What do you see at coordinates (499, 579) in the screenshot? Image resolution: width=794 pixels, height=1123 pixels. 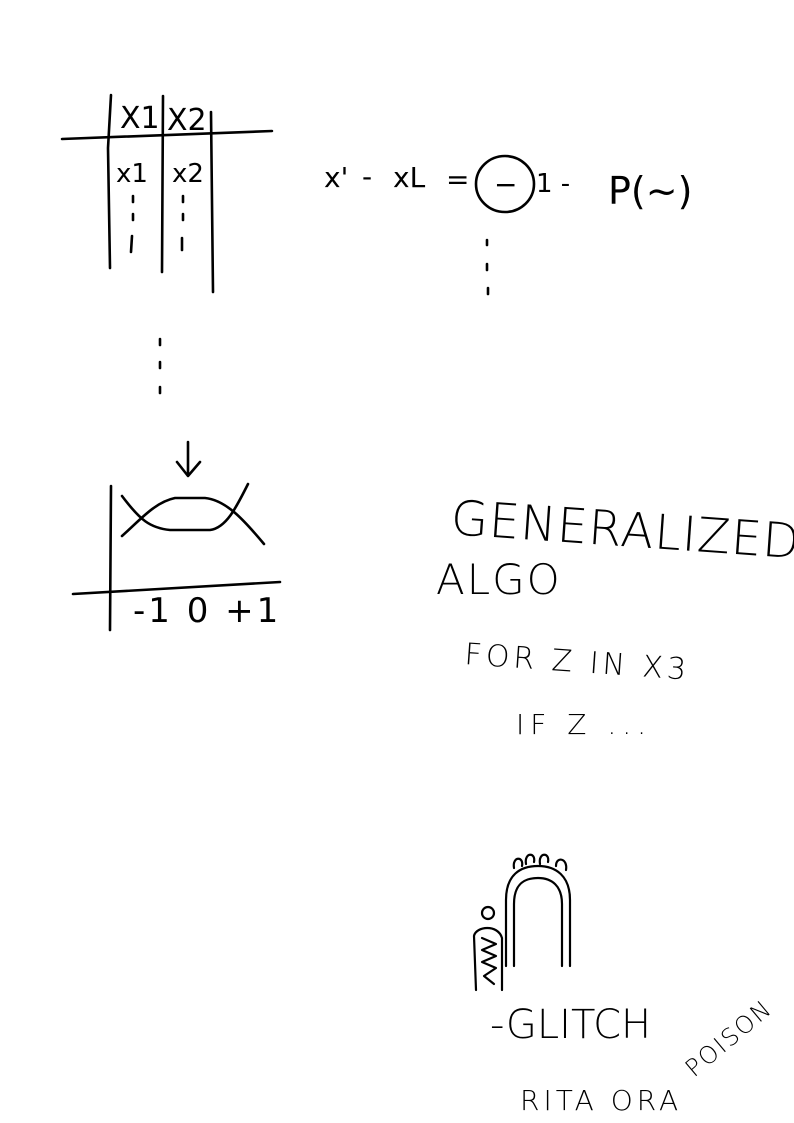 I see `notes-title-line2: ALGO` at bounding box center [499, 579].